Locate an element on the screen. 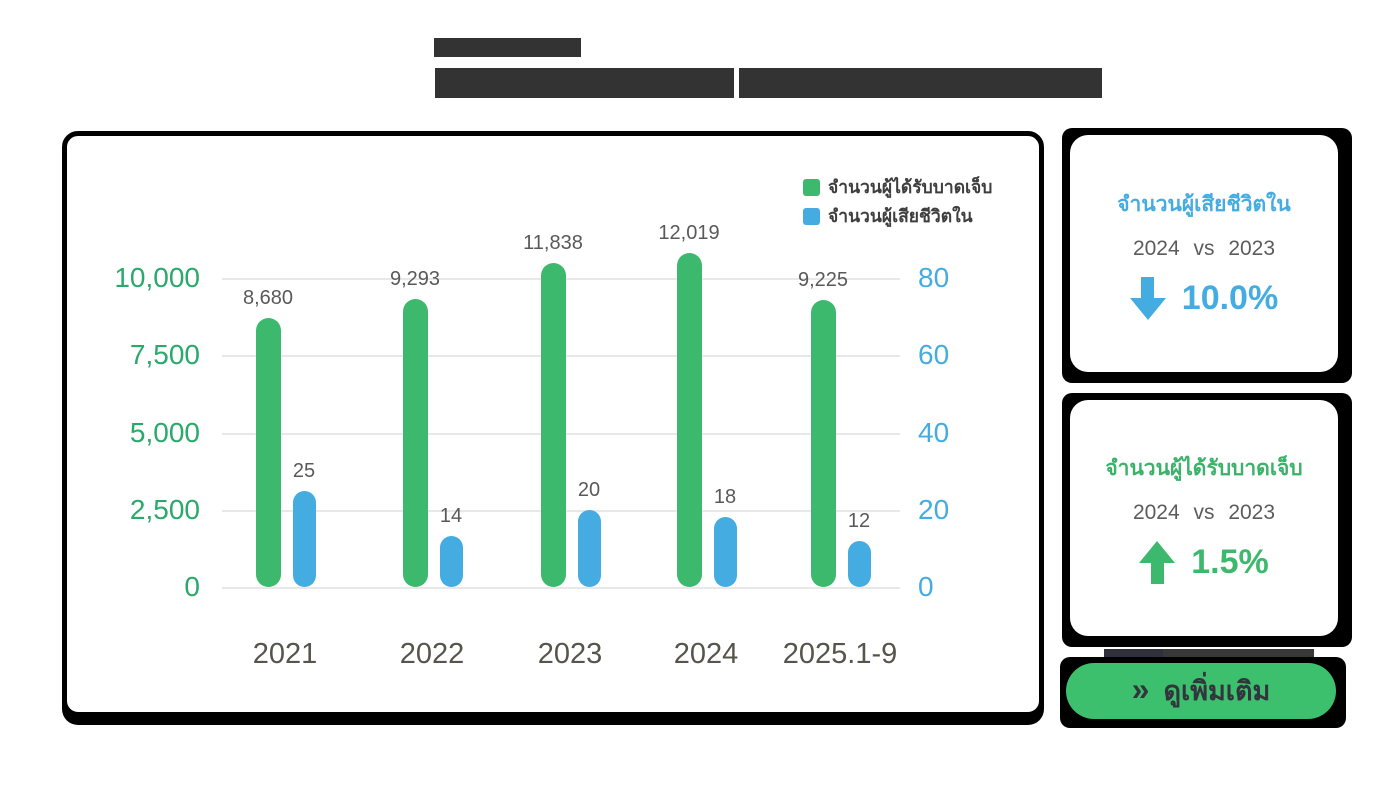 The width and height of the screenshot is (1400, 790). deaths-value-label: 18 is located at coordinates (725, 497).